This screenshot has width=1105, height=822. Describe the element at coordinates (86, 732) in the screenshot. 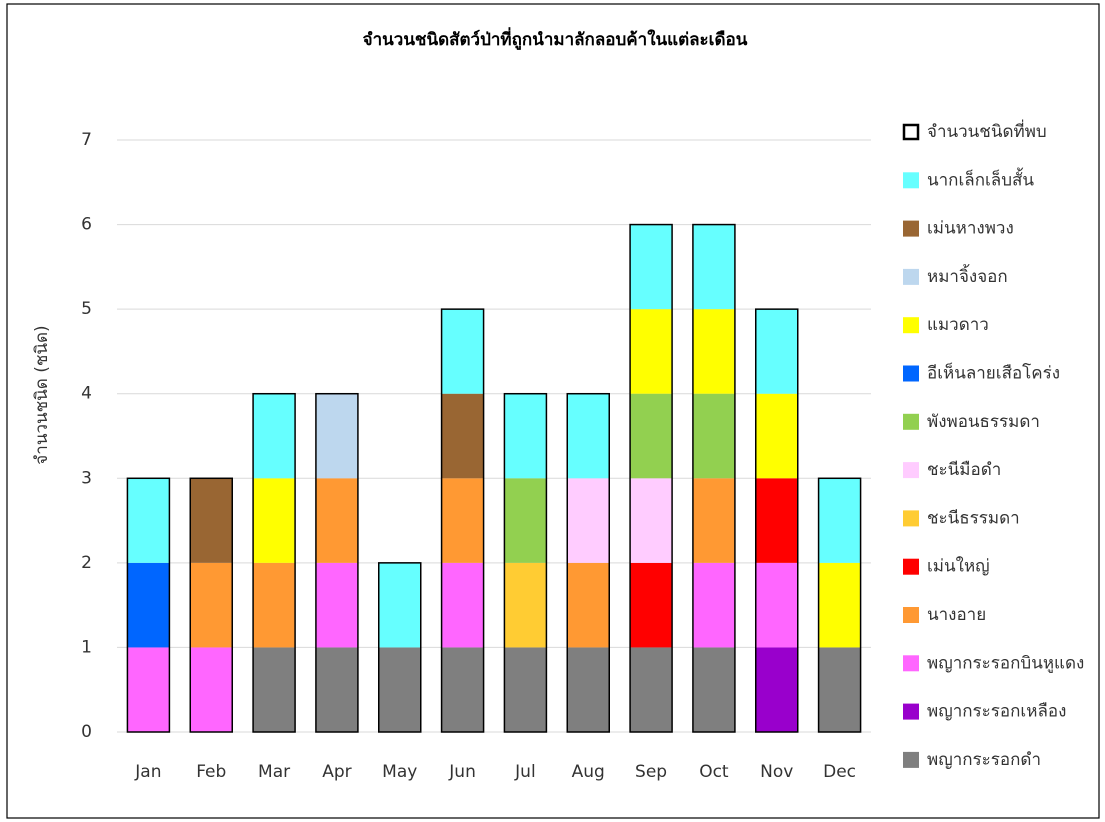

I see `y-tick-label: 0` at that location.